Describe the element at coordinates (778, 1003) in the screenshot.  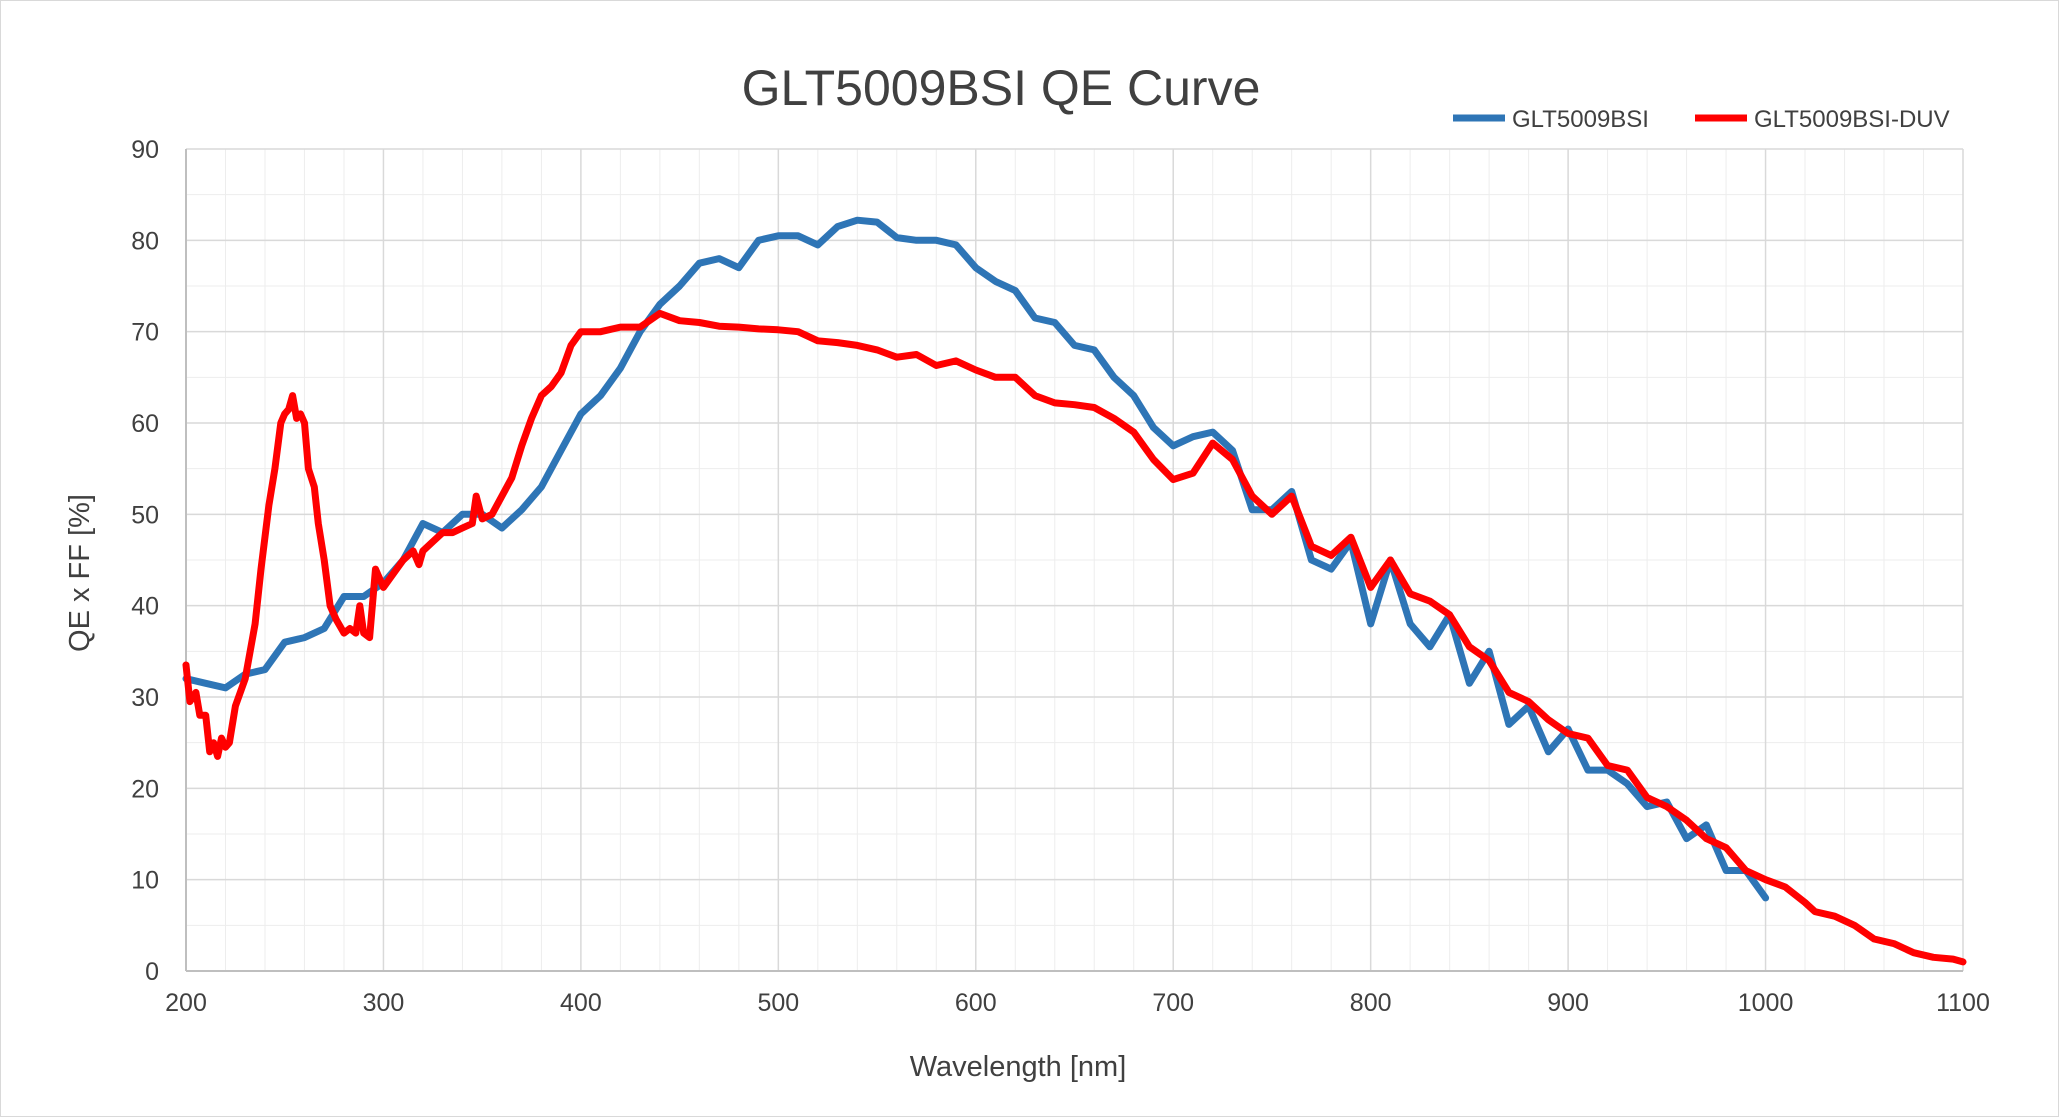
I see `x-tick-label: 500` at that location.